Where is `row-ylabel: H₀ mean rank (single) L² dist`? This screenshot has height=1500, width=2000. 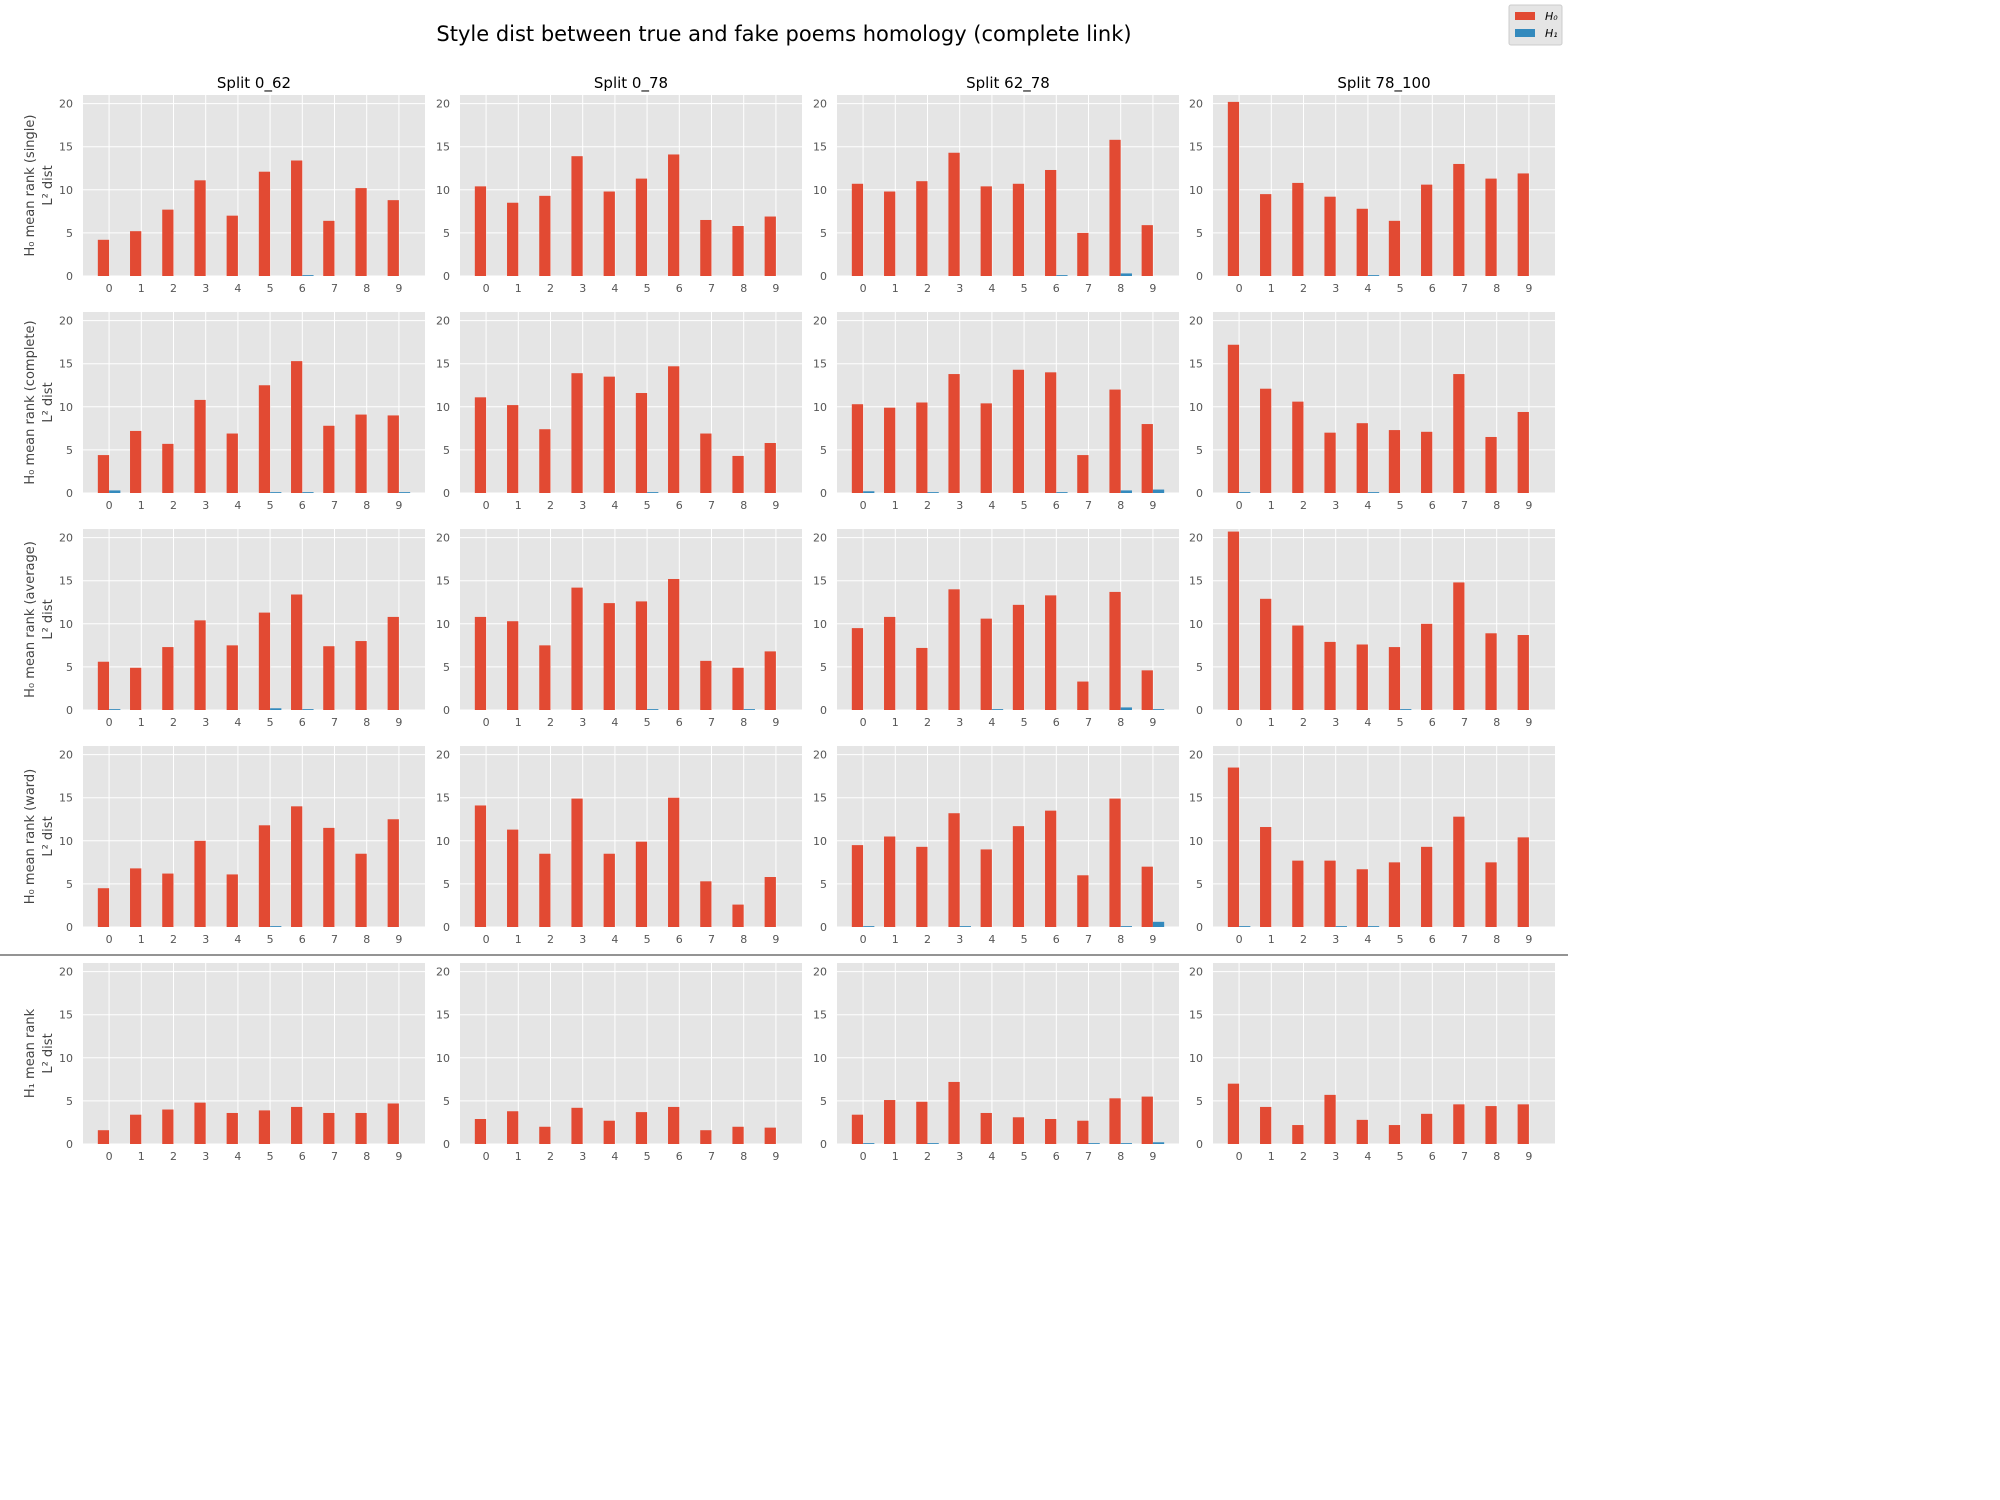 row-ylabel: H₀ mean rank (single) L² dist is located at coordinates (39, 186).